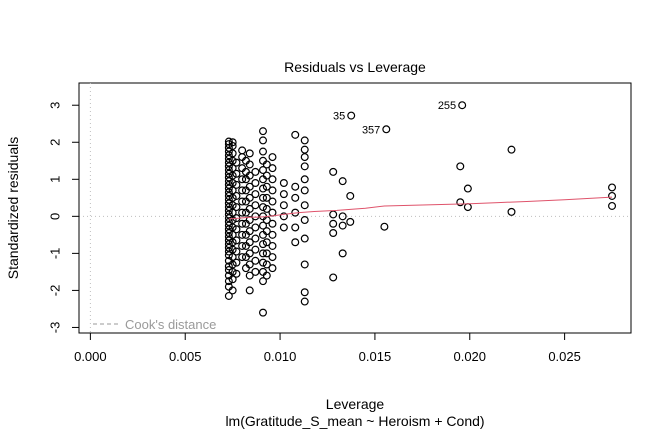  Describe the element at coordinates (469, 356) in the screenshot. I see `x-tick-label: 0.020` at that location.